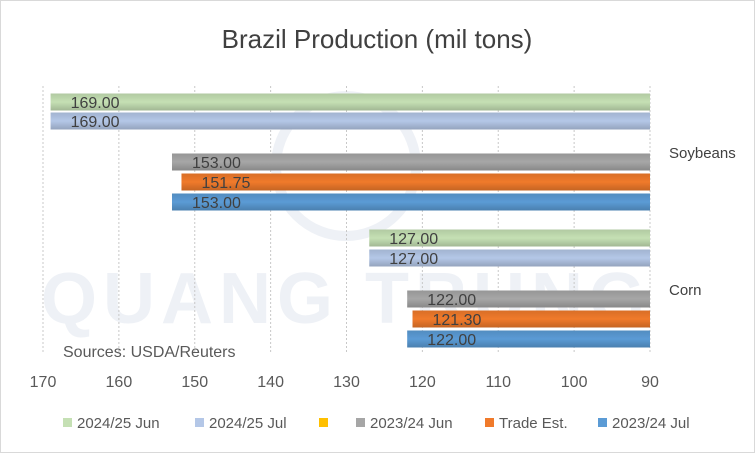 This screenshot has width=755, height=457. I want to click on legend-label: 2024/25 Jul, so click(248, 423).